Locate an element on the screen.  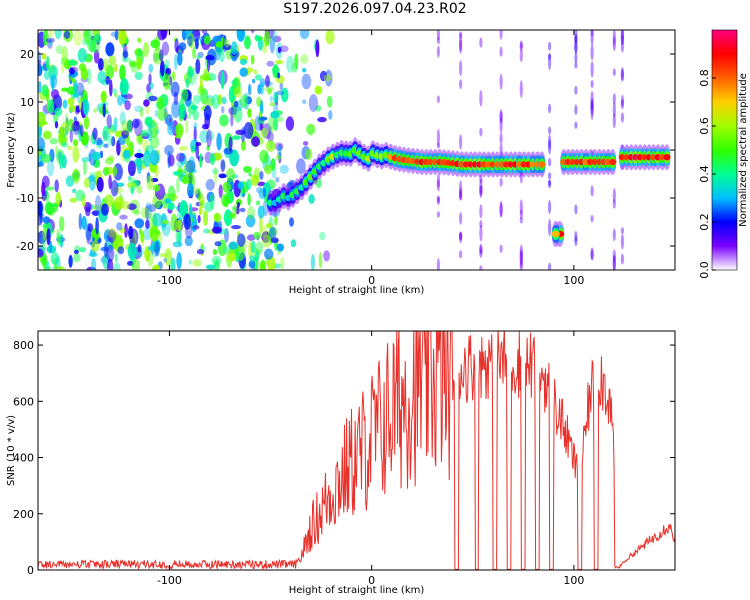
y-tick-label: 400 is located at coordinates (23, 458).